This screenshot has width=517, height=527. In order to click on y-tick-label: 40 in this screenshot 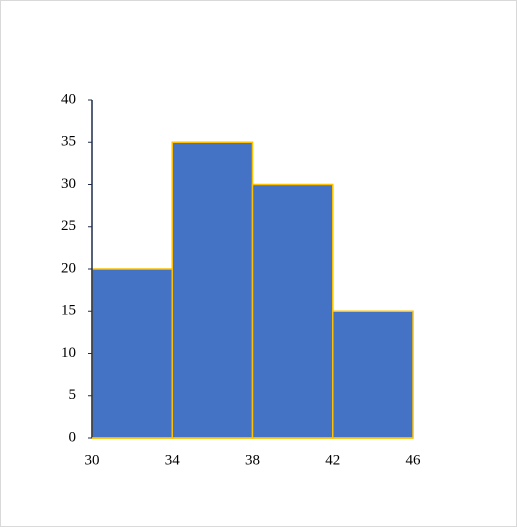, I will do `click(68, 99)`.